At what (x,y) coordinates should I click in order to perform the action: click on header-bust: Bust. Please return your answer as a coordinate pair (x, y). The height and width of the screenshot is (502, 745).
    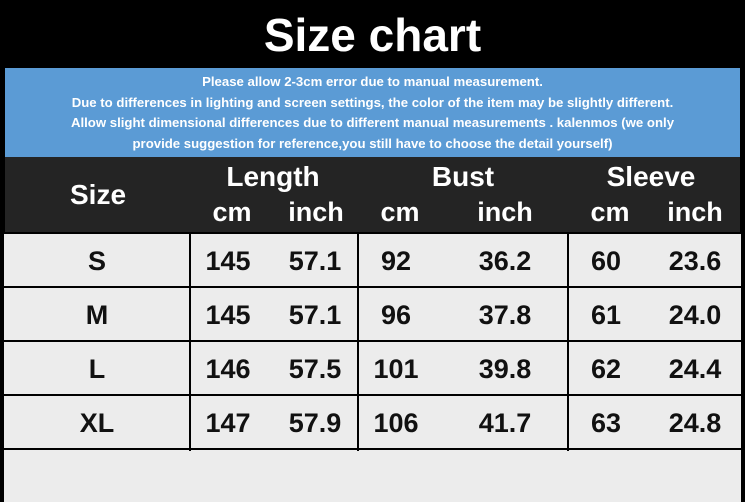
    Looking at the image, I should click on (463, 176).